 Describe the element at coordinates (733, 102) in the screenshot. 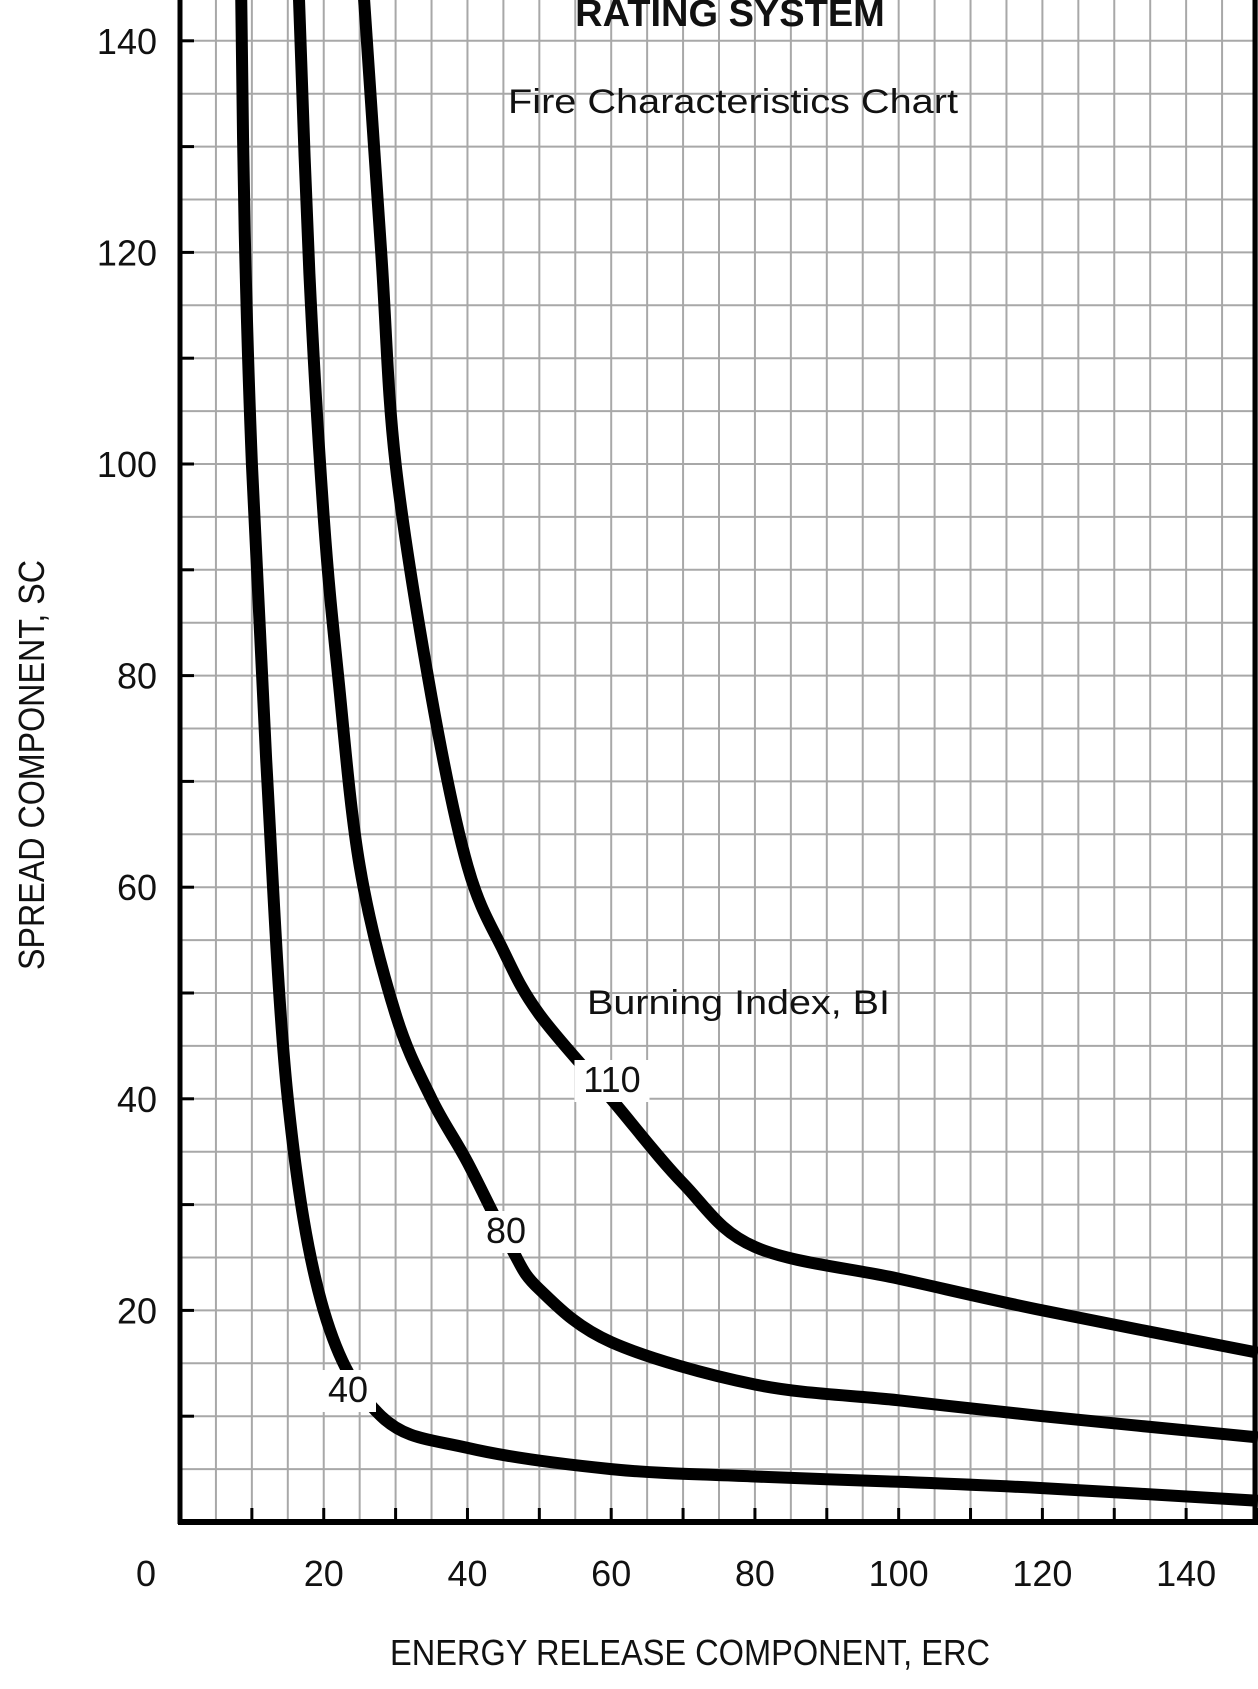

I see `chart-subtitle: Fire Characteristics Chart` at that location.